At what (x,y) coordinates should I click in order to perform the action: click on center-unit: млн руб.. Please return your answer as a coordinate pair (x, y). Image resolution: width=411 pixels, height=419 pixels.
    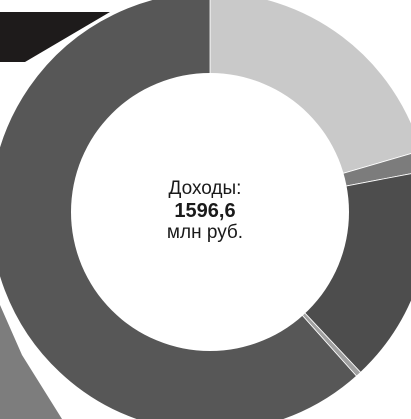
    Looking at the image, I should click on (205, 232).